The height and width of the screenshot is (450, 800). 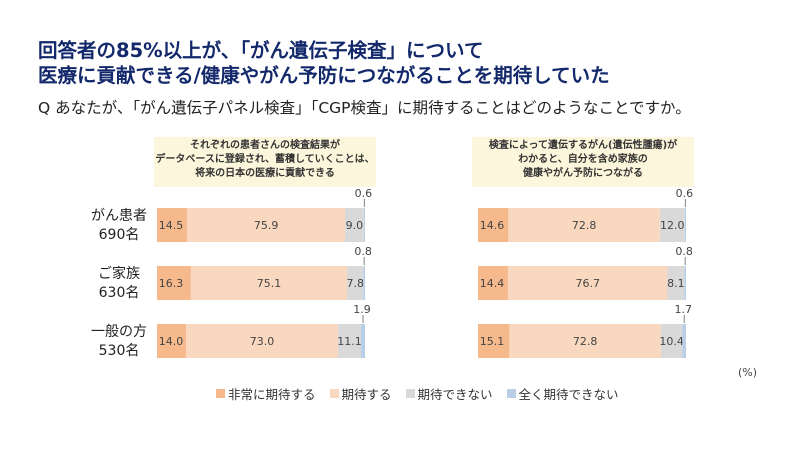 I want to click on left-bar-row3-seg2, so click(x=262, y=341).